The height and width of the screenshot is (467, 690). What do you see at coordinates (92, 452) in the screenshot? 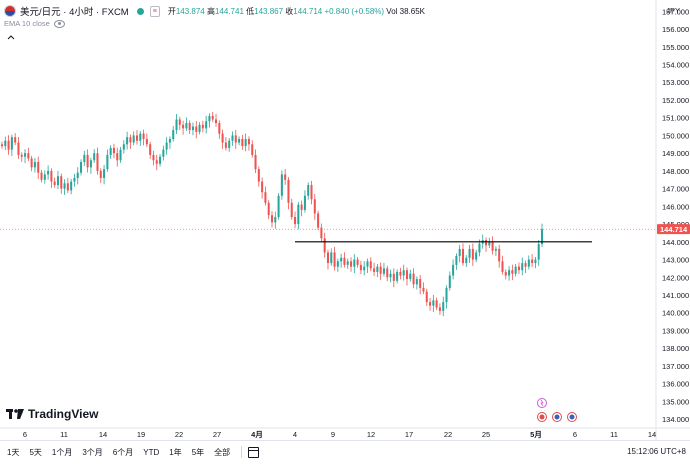
I see `timeframe-button: 3个月` at bounding box center [92, 452].